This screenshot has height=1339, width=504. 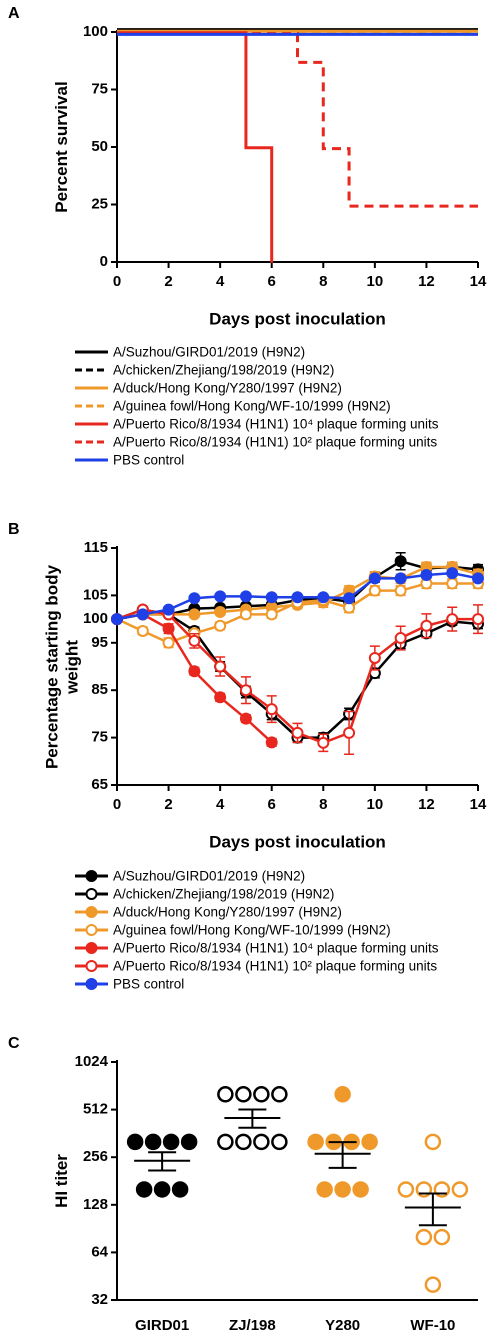 I want to click on x-tick-label: 8, so click(x=323, y=281).